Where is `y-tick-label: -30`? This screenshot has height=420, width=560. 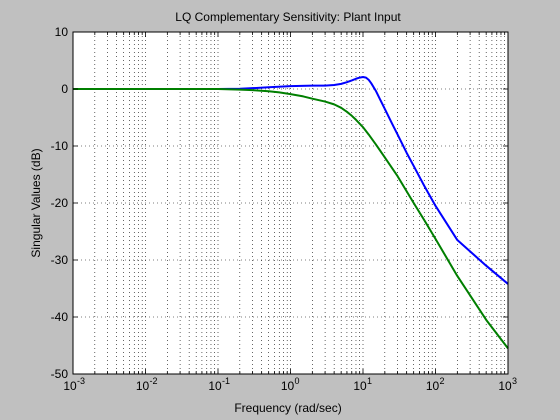 y-tick-label: -30 is located at coordinates (60, 260).